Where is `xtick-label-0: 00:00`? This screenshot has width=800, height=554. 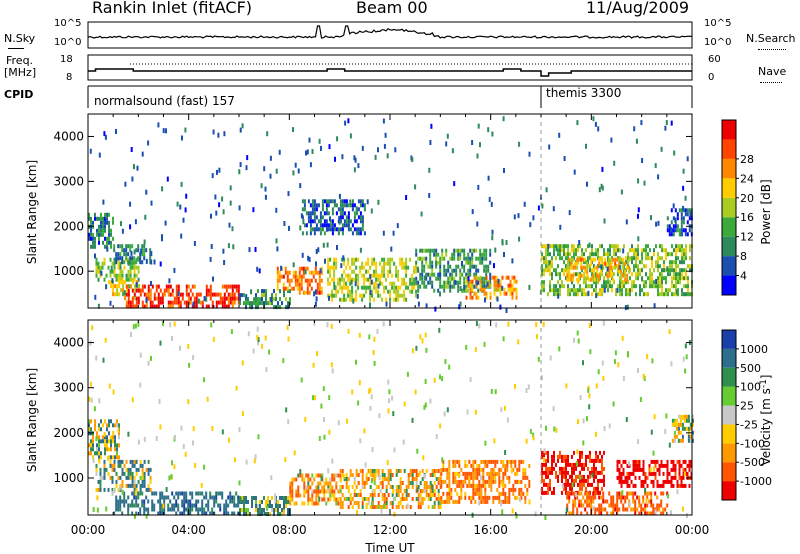
xtick-label-0: 00:00 is located at coordinates (88, 530).